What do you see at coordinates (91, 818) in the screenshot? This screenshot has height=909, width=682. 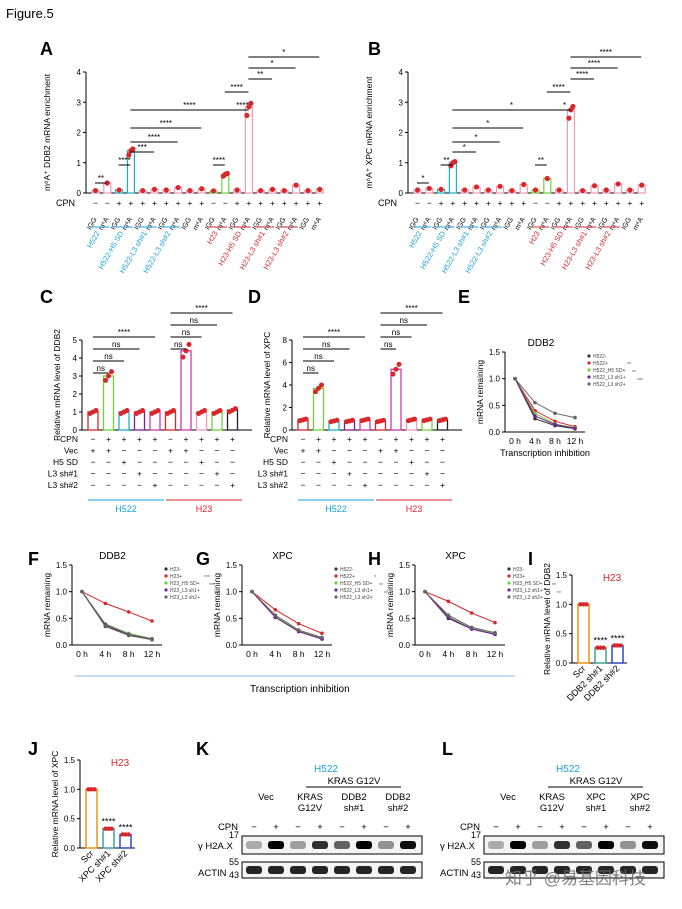 I see `panel-j-bar` at bounding box center [91, 818].